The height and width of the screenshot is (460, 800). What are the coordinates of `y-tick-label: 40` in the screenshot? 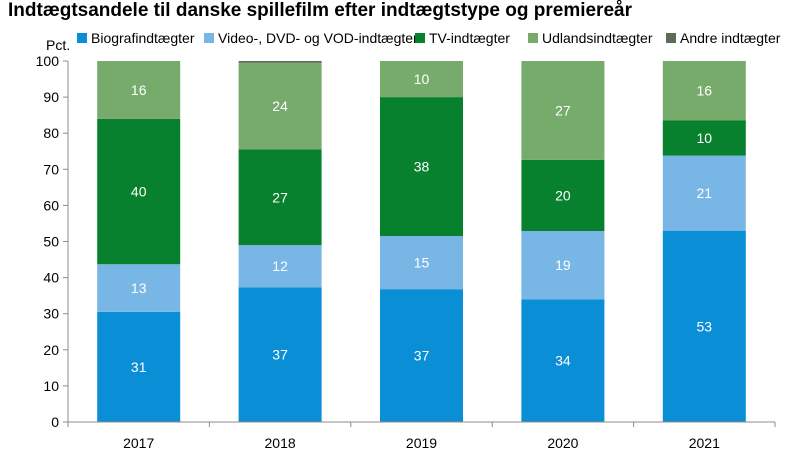 It's located at (51, 278).